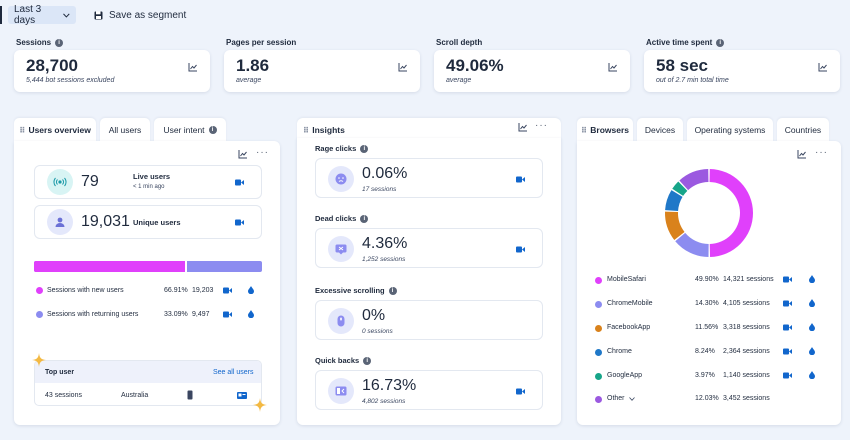 The width and height of the screenshot is (850, 440). Describe the element at coordinates (630, 303) in the screenshot. I see `browser-name: ChromeMobile` at that location.